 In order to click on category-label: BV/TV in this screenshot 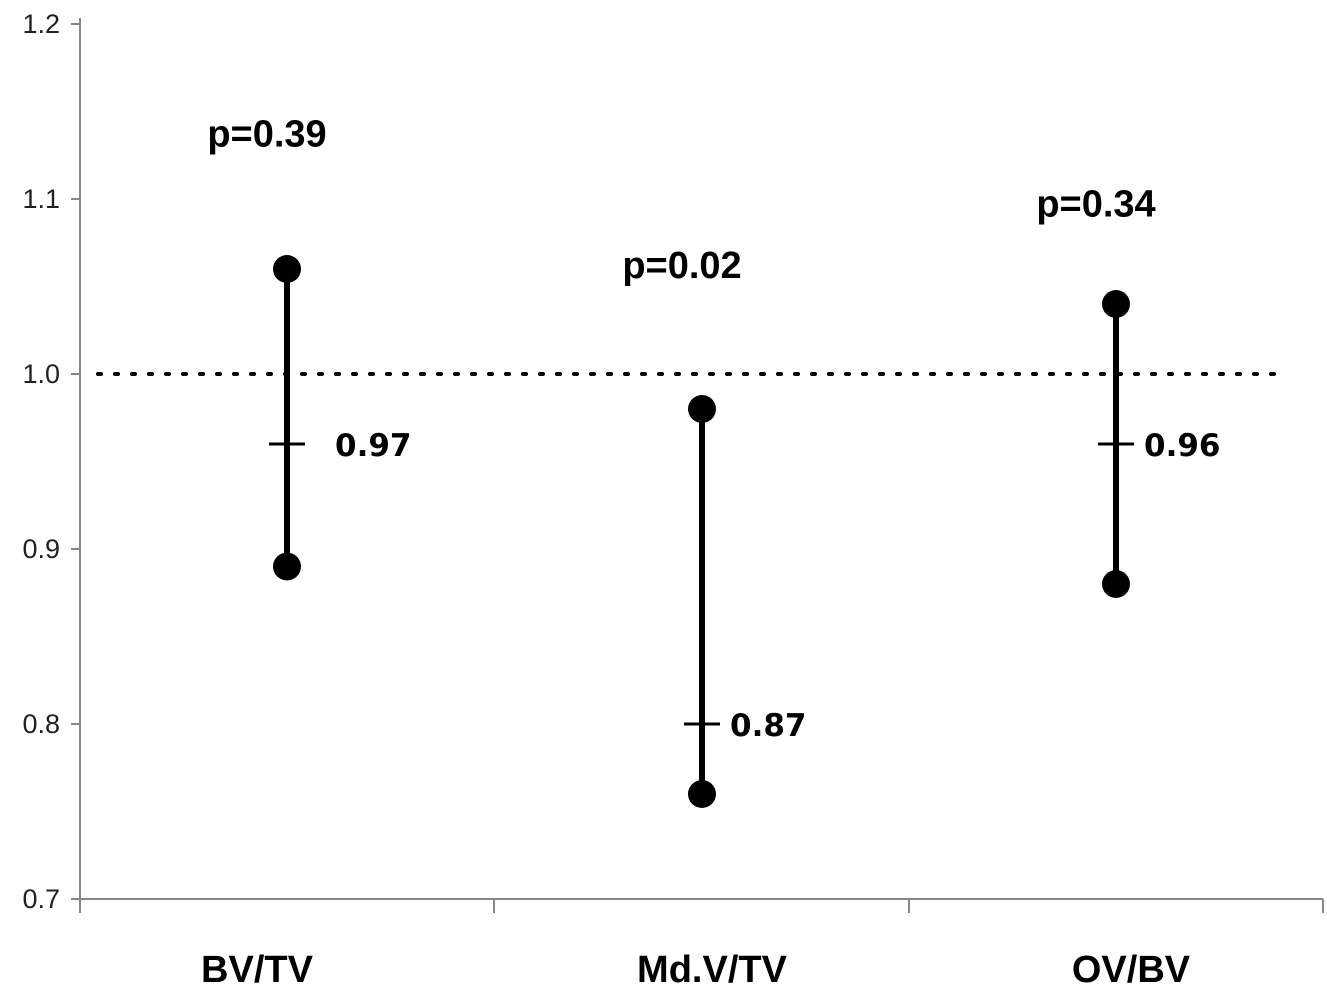, I will do `click(257, 969)`.